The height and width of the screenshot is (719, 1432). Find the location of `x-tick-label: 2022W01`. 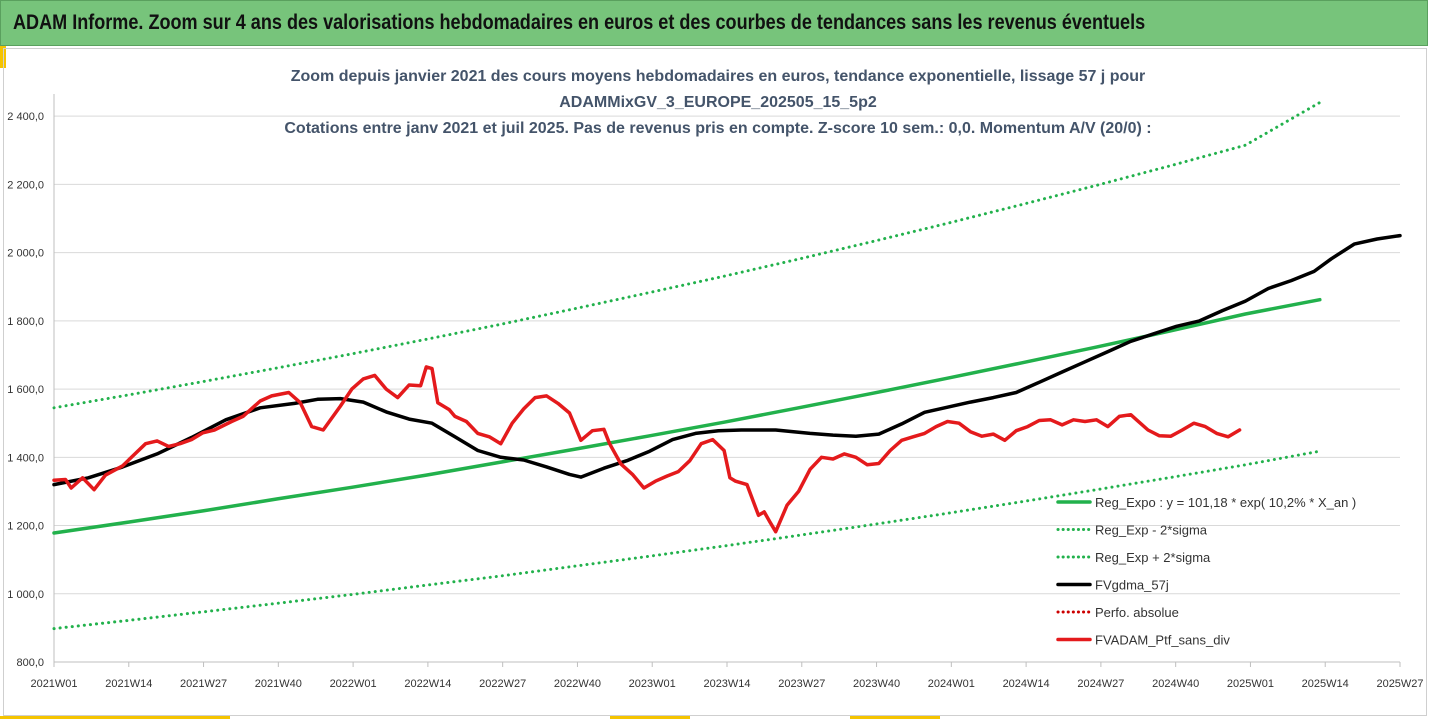

x-tick-label: 2022W01 is located at coordinates (353, 684).